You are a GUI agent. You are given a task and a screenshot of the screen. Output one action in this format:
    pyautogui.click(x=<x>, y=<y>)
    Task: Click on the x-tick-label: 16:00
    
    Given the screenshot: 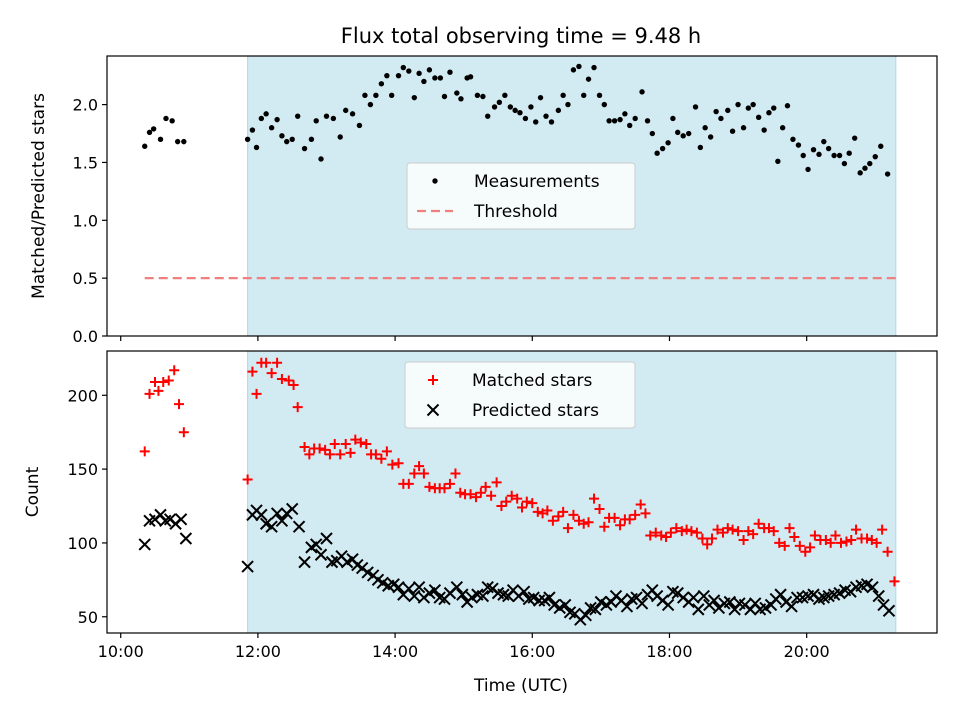 What is the action you would take?
    pyautogui.click(x=532, y=651)
    